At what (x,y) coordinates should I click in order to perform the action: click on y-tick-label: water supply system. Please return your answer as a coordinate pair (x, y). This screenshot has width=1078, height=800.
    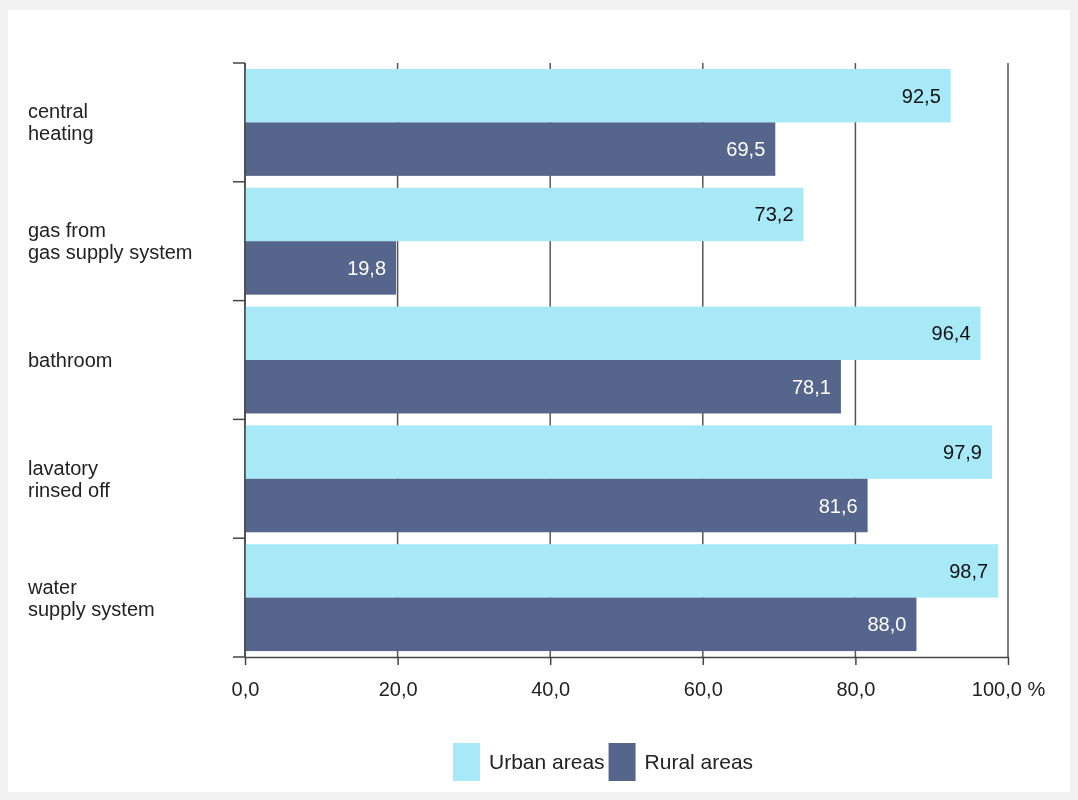
    Looking at the image, I should click on (91, 597).